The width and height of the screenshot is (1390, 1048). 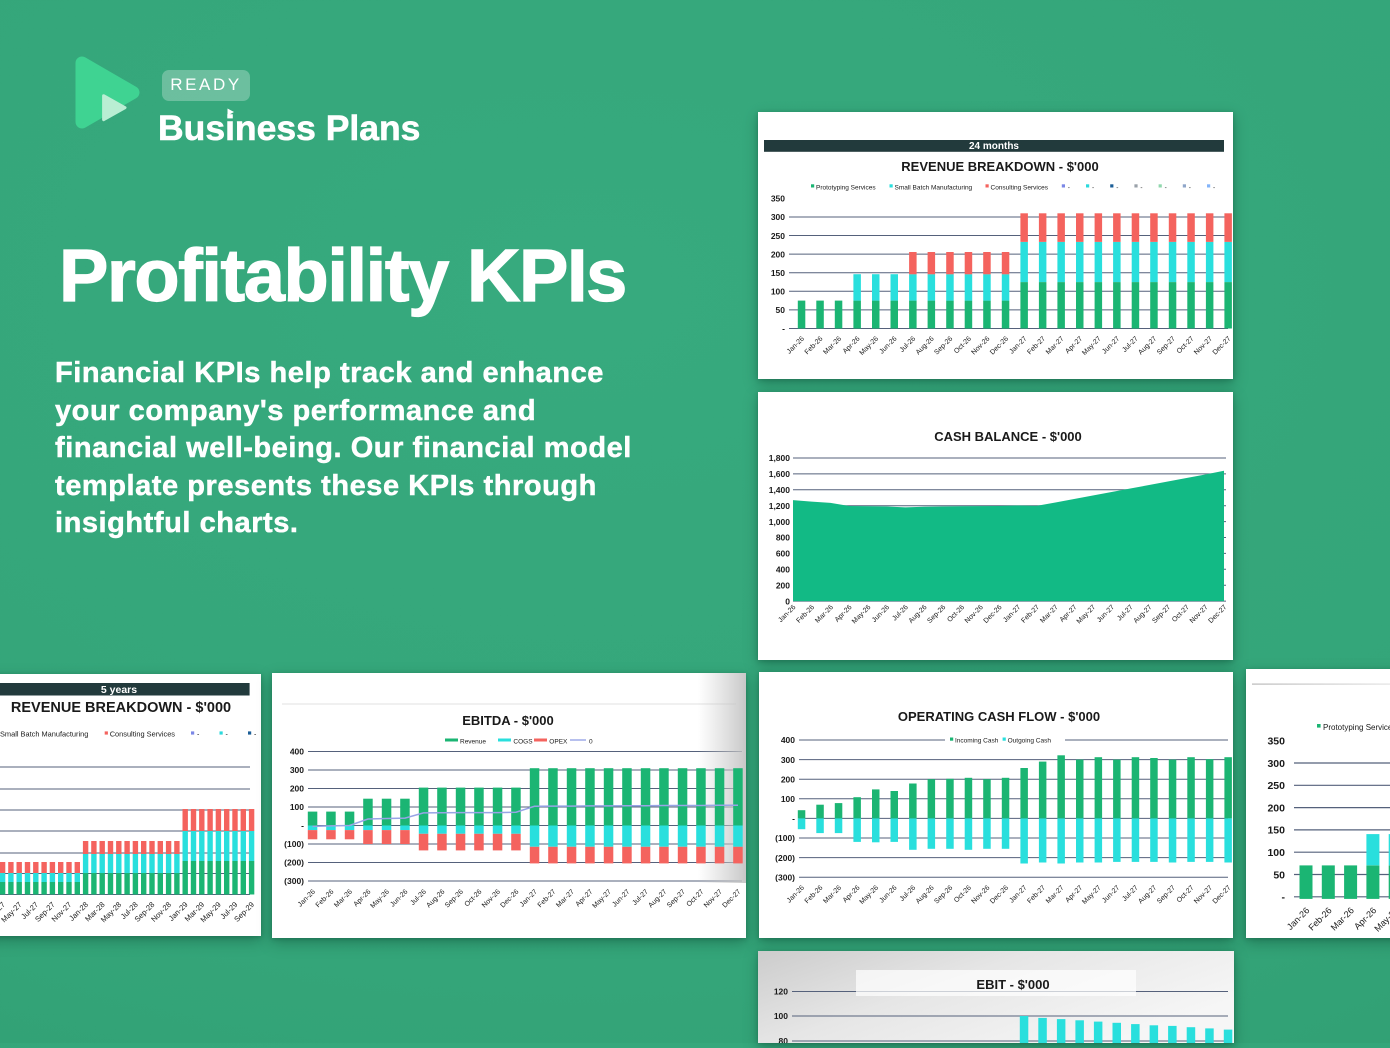 What do you see at coordinates (785, 877) in the screenshot?
I see `svg-text: (300)` at bounding box center [785, 877].